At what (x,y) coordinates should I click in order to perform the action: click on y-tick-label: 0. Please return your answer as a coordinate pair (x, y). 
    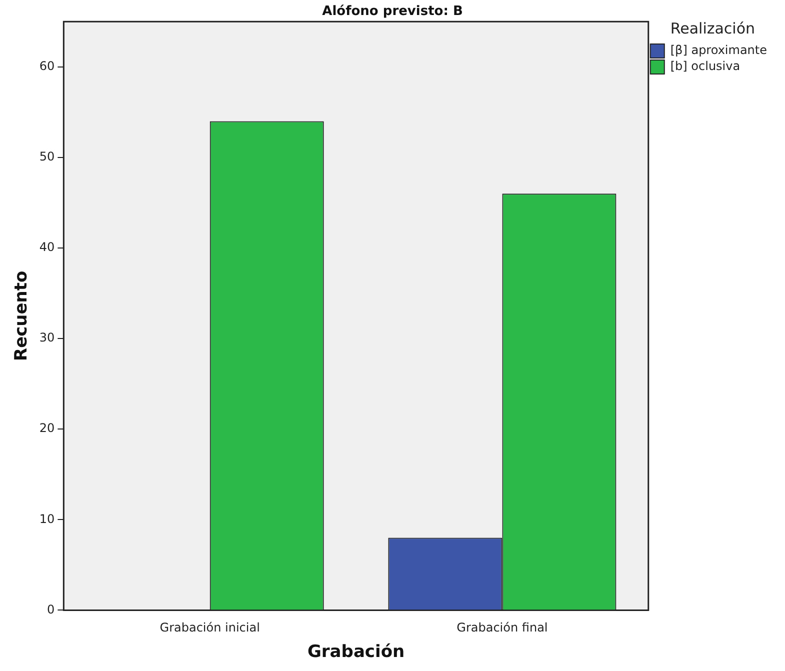
    Looking at the image, I should click on (51, 609).